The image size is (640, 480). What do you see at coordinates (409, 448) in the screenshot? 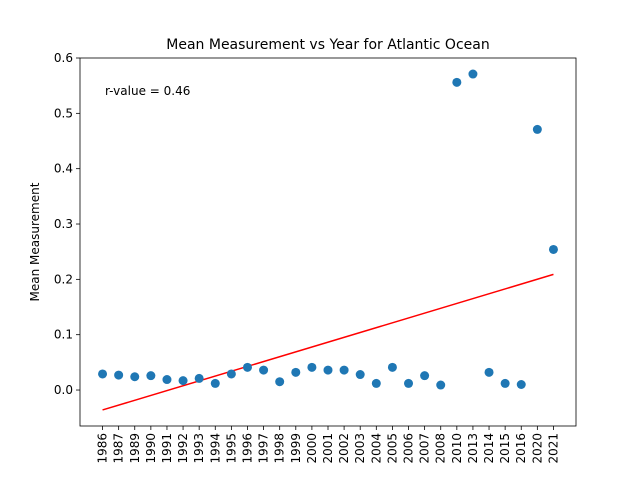
I see `x-tick-label: 2006` at bounding box center [409, 448].